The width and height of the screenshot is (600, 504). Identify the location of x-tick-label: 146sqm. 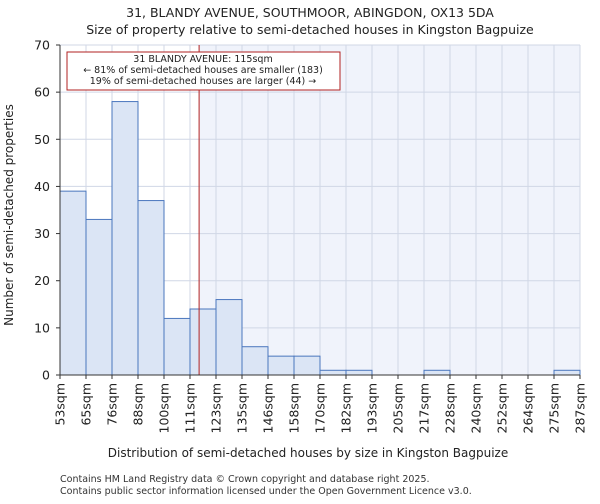
(268, 408).